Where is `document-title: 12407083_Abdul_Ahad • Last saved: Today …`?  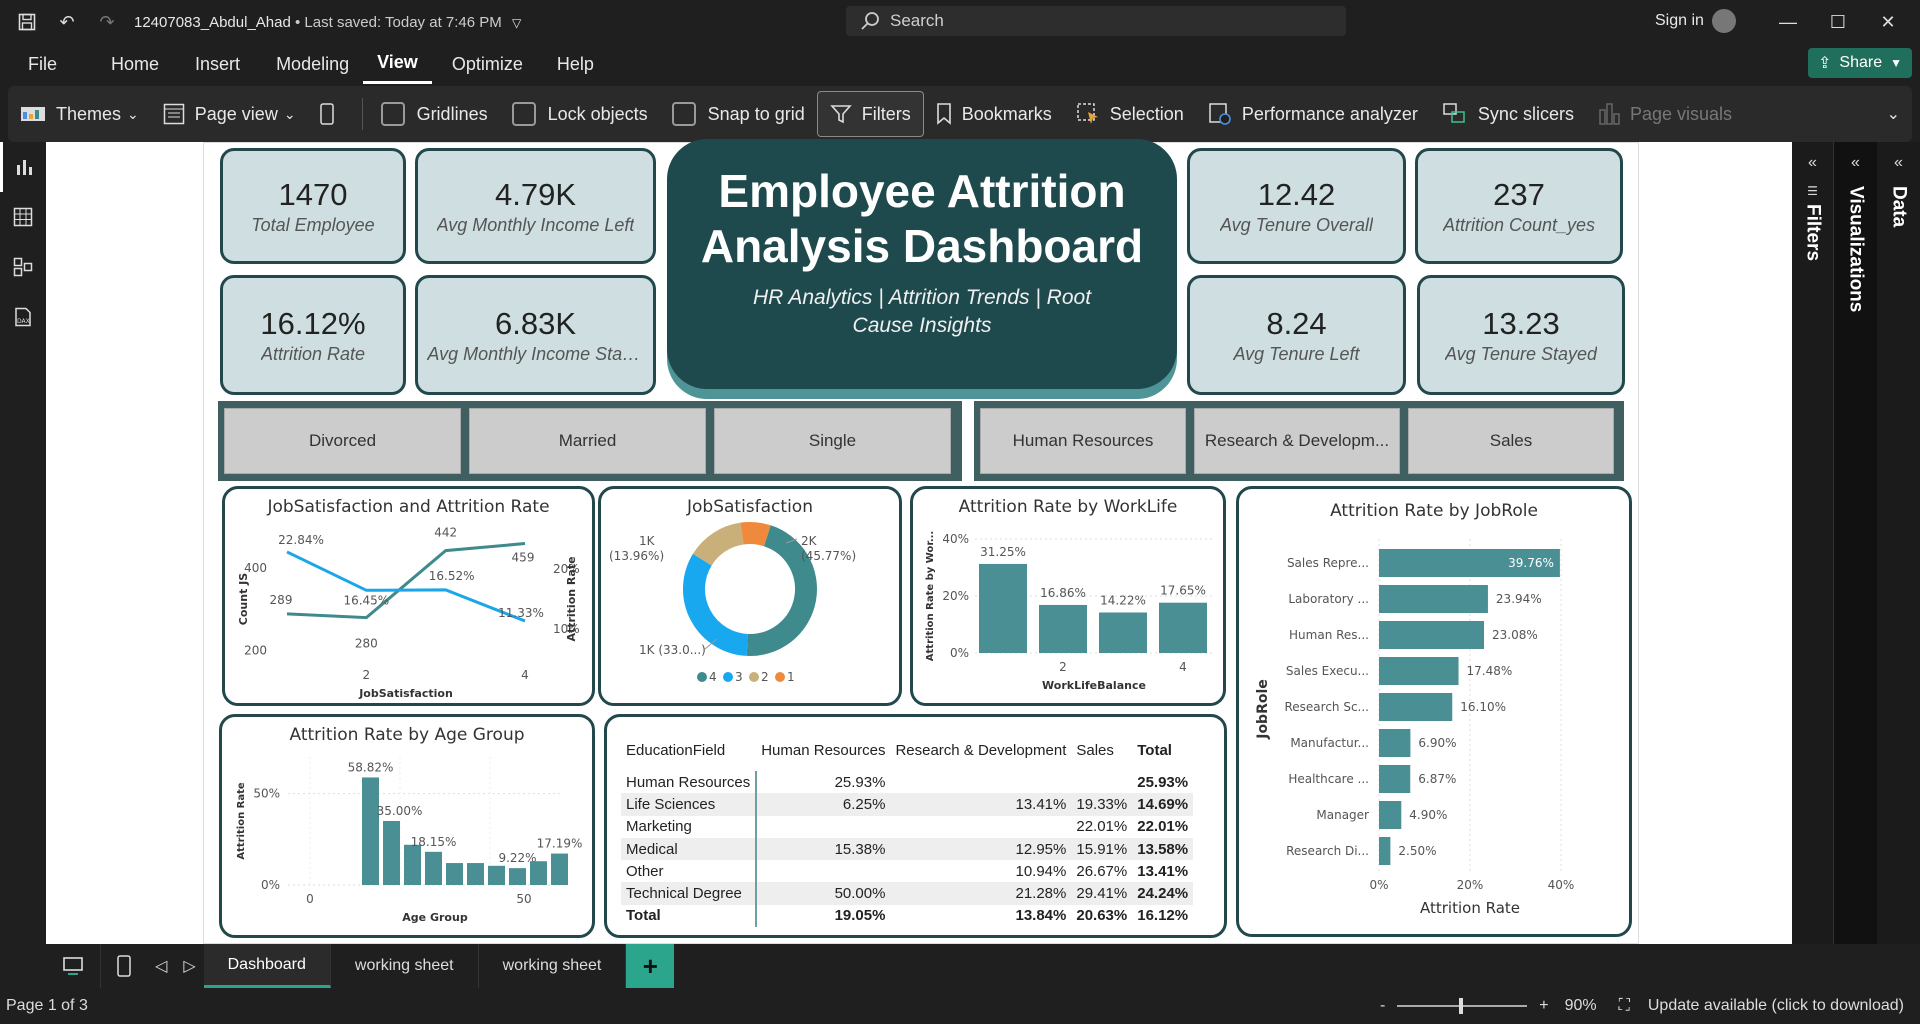
document-title: 12407083_Abdul_Ahad • Last saved: Today … is located at coordinates (328, 22).